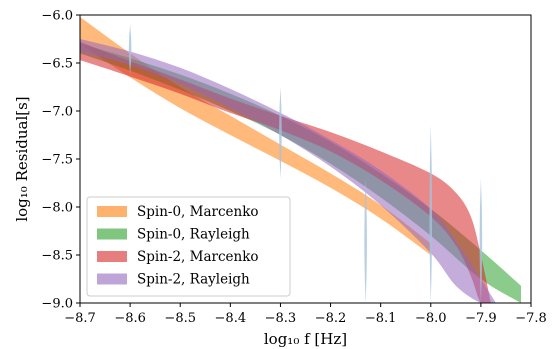  What do you see at coordinates (57, 304) in the screenshot?
I see `y-tick-label: −9.0` at bounding box center [57, 304].